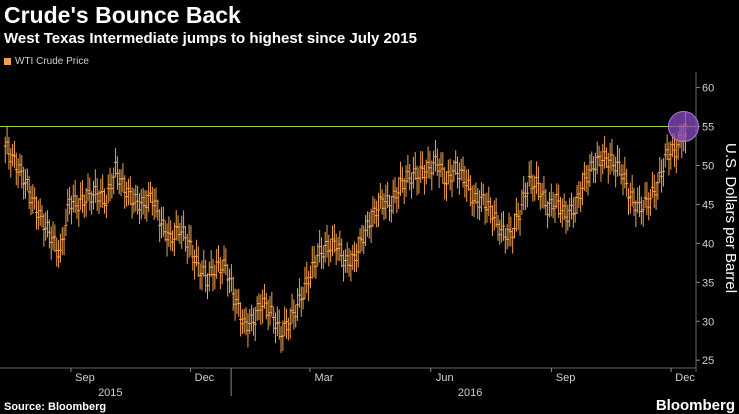  Describe the element at coordinates (708, 244) in the screenshot. I see `y-tick-label: 40` at that location.